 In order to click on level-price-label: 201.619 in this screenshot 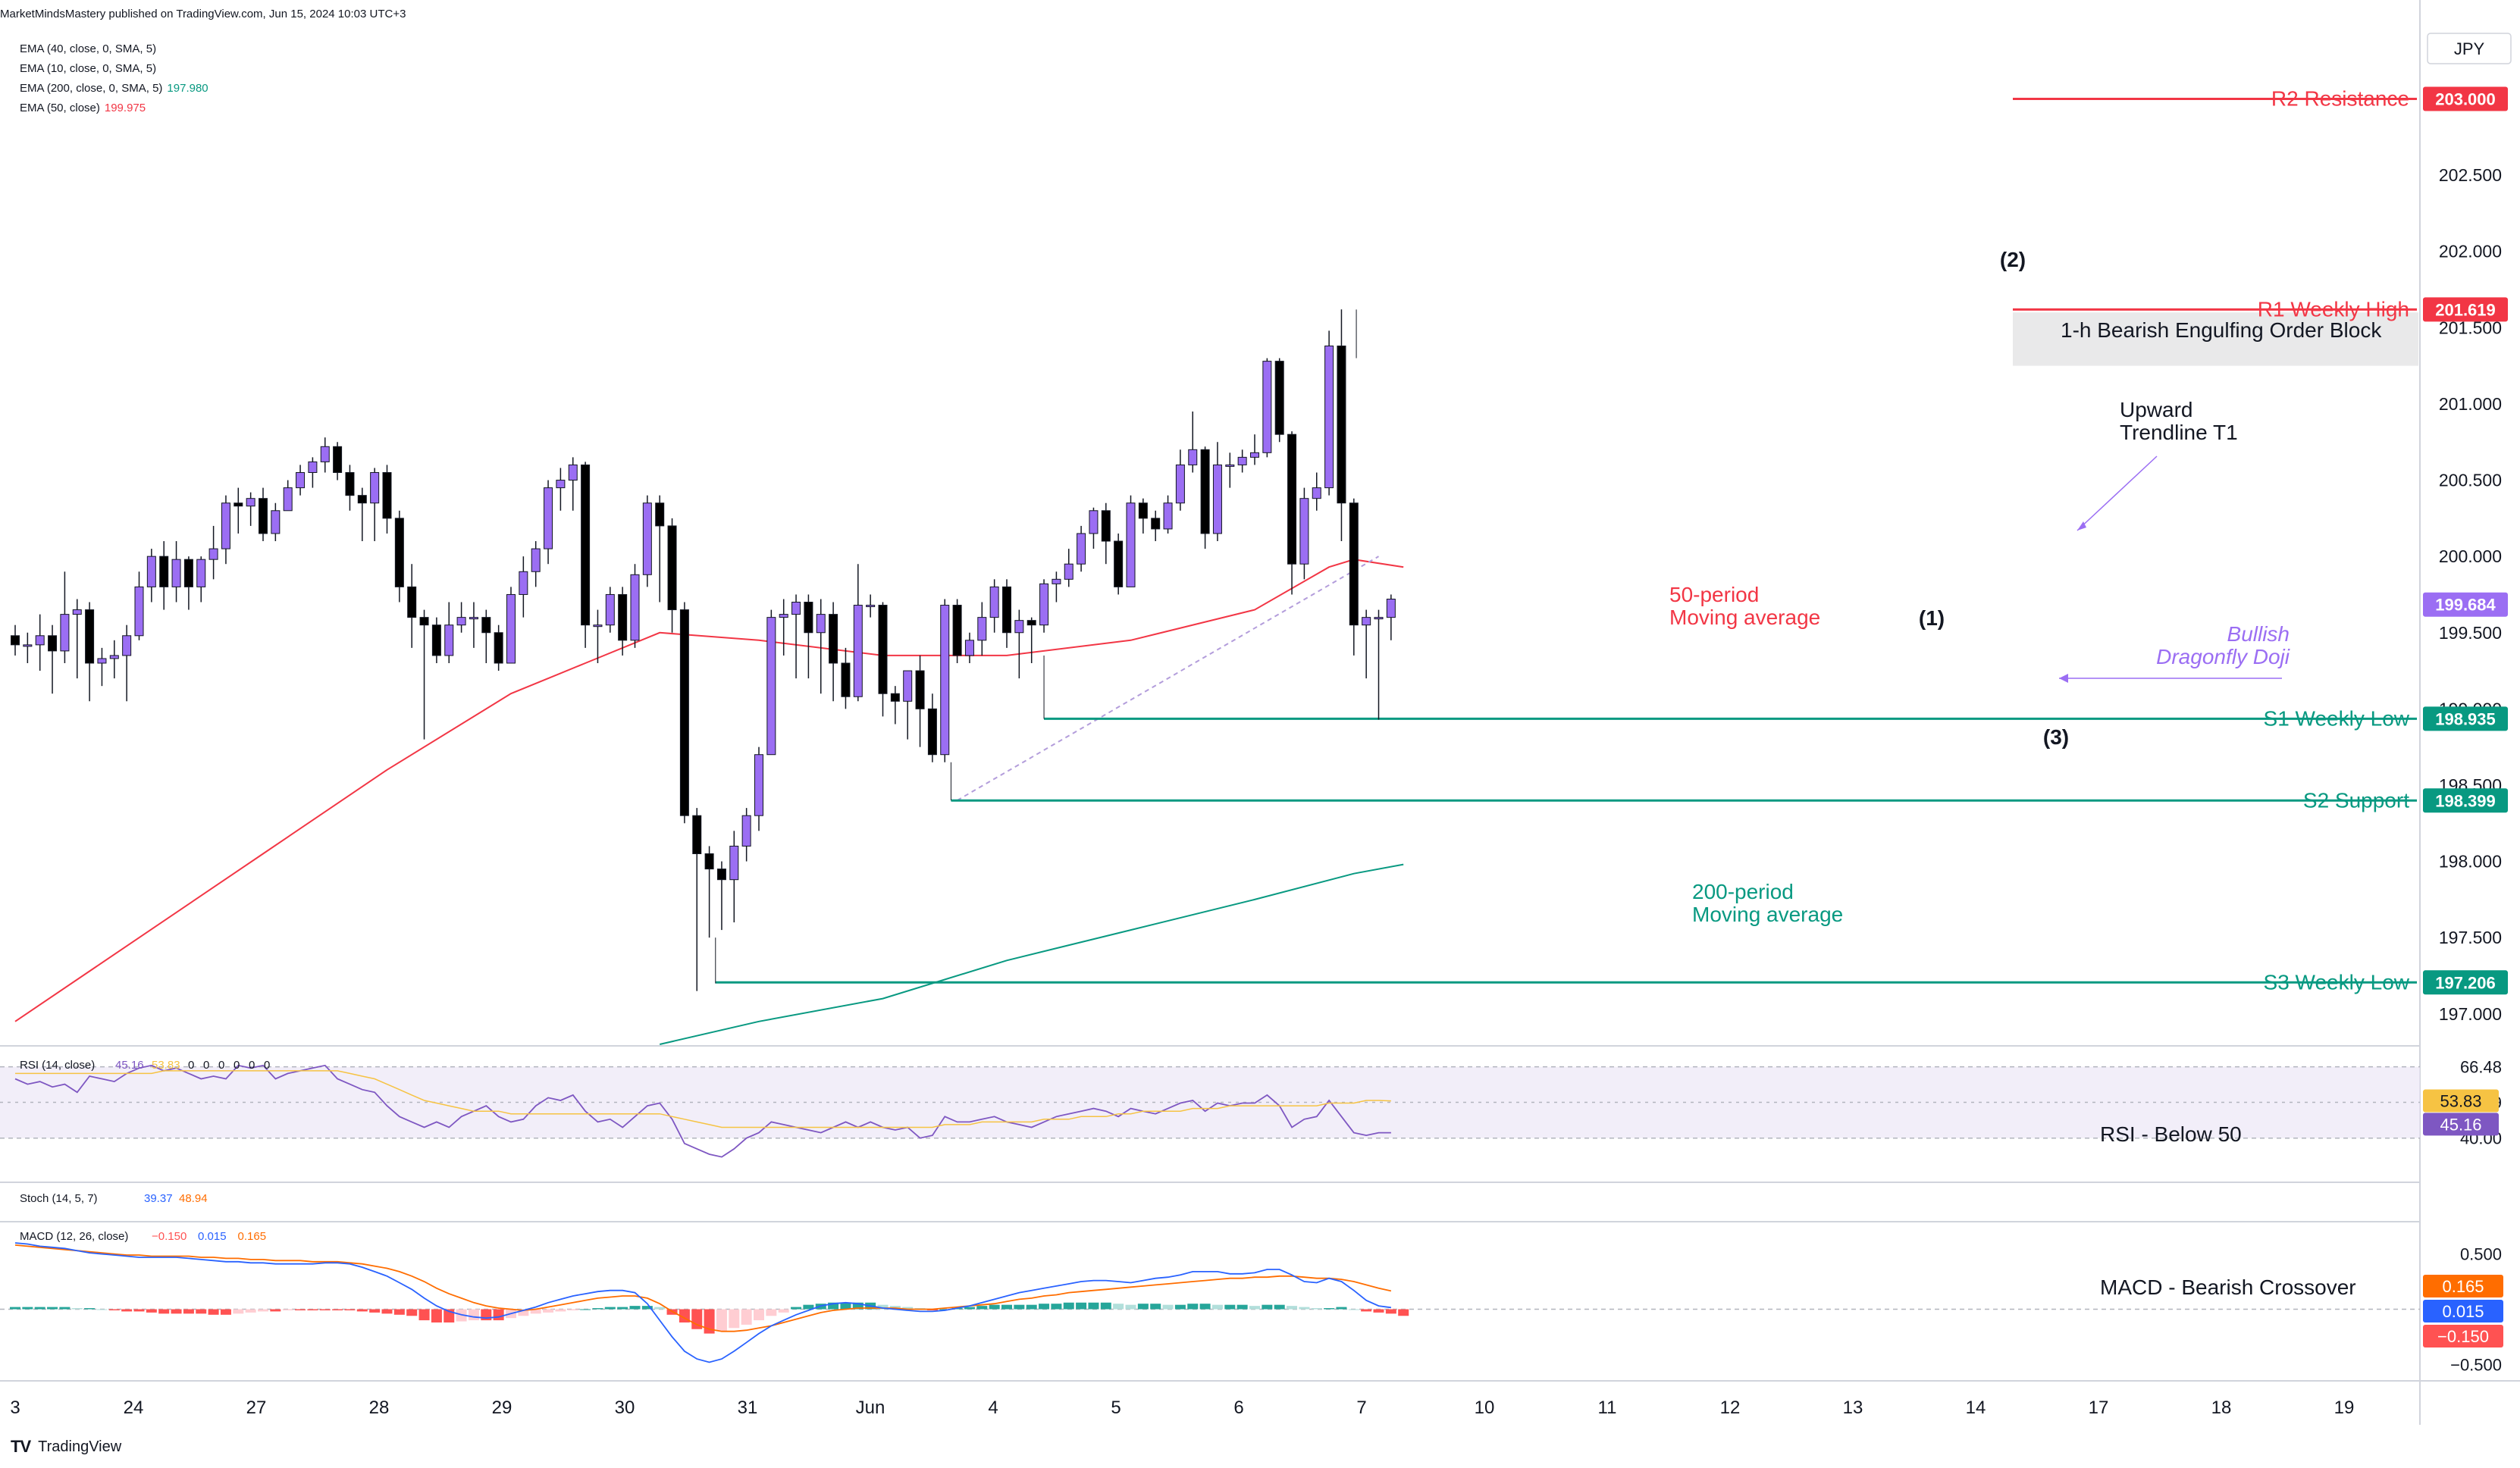, I will do `click(2465, 309)`.